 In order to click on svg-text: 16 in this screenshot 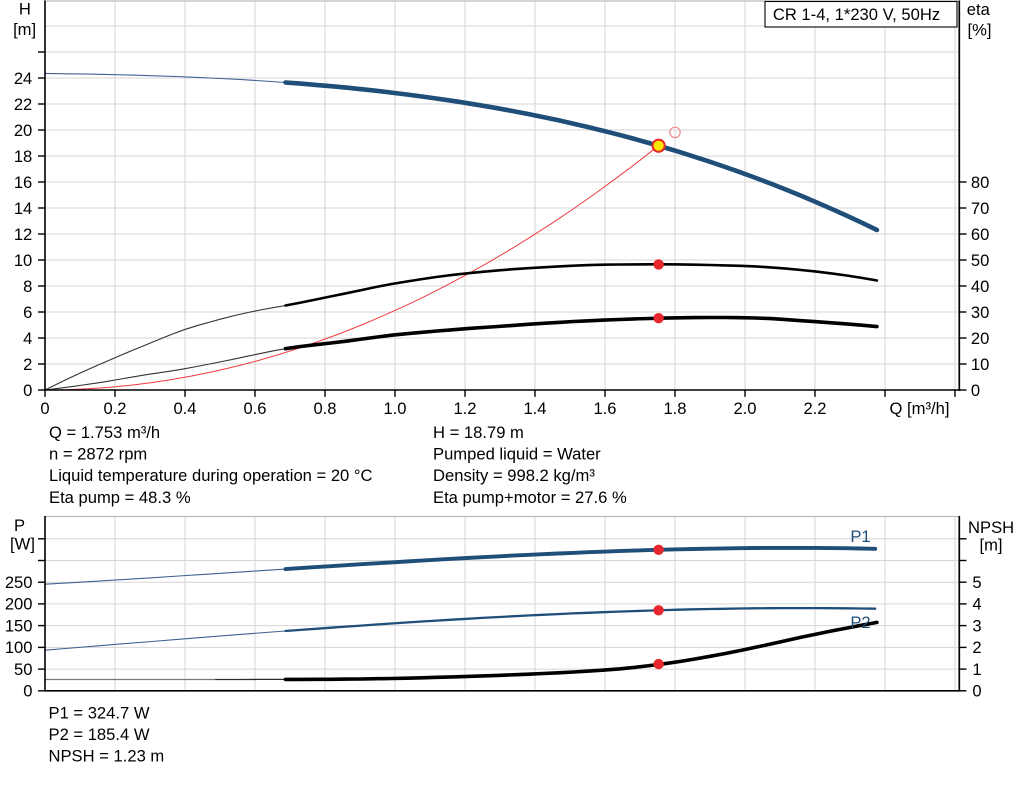, I will do `click(23, 182)`.